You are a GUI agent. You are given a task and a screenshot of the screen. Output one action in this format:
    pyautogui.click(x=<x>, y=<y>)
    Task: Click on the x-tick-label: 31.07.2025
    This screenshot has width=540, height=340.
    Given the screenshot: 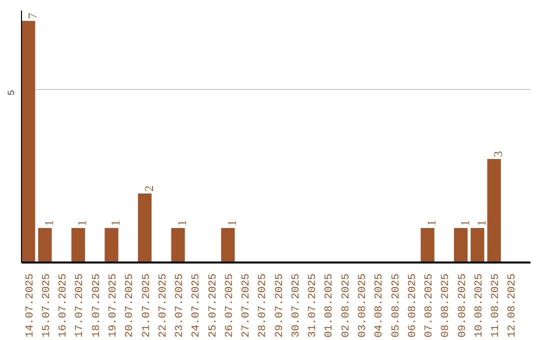 What is the action you would take?
    pyautogui.click(x=313, y=305)
    